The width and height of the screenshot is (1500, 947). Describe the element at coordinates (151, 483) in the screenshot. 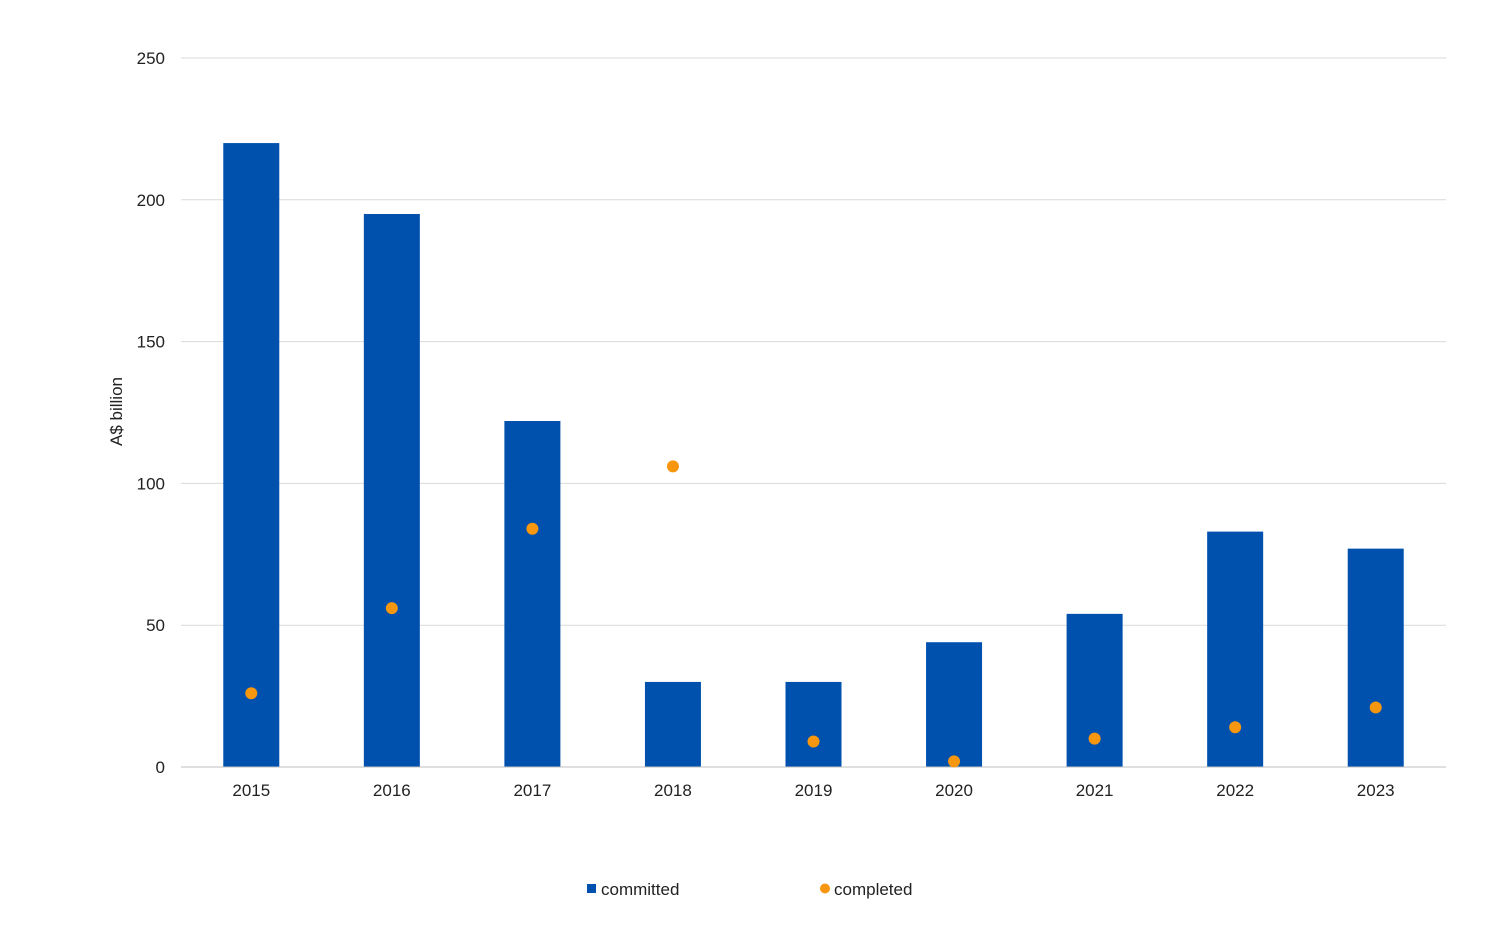

I see `y-tick-label: 100` at that location.